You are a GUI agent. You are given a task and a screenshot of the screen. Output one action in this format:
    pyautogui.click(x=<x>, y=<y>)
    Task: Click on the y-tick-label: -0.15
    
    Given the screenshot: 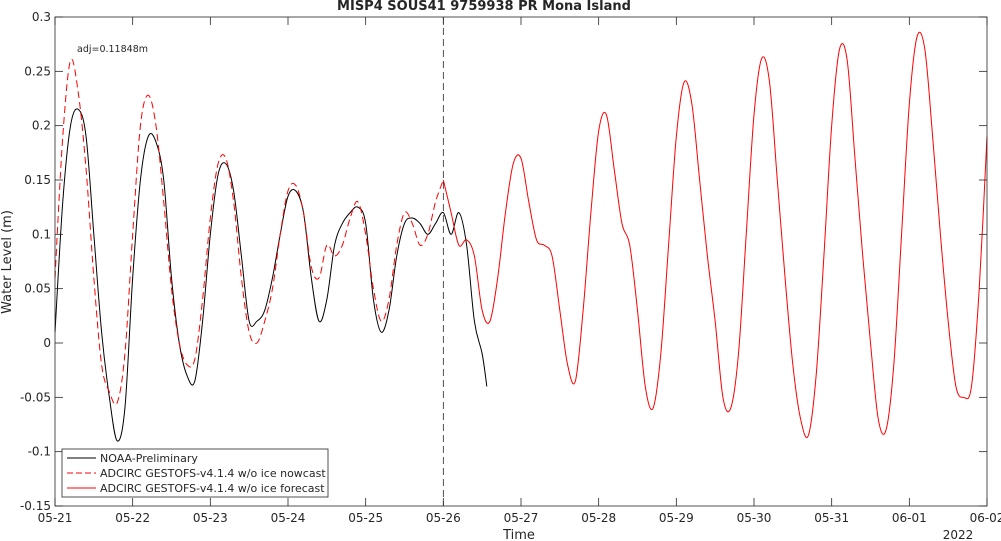 What is the action you would take?
    pyautogui.click(x=35, y=506)
    